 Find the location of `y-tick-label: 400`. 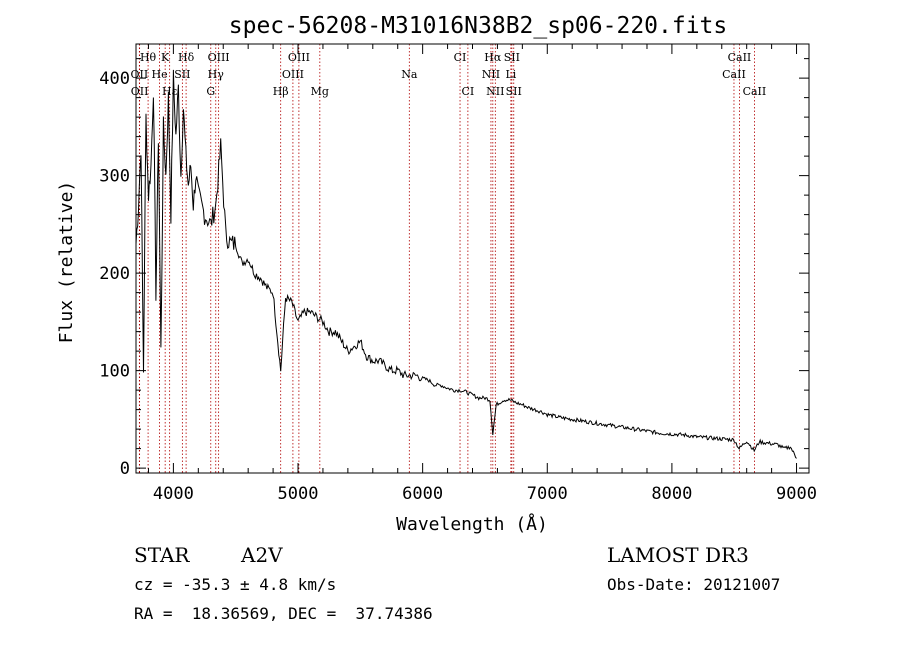

y-tick-label: 400 is located at coordinates (114, 79).